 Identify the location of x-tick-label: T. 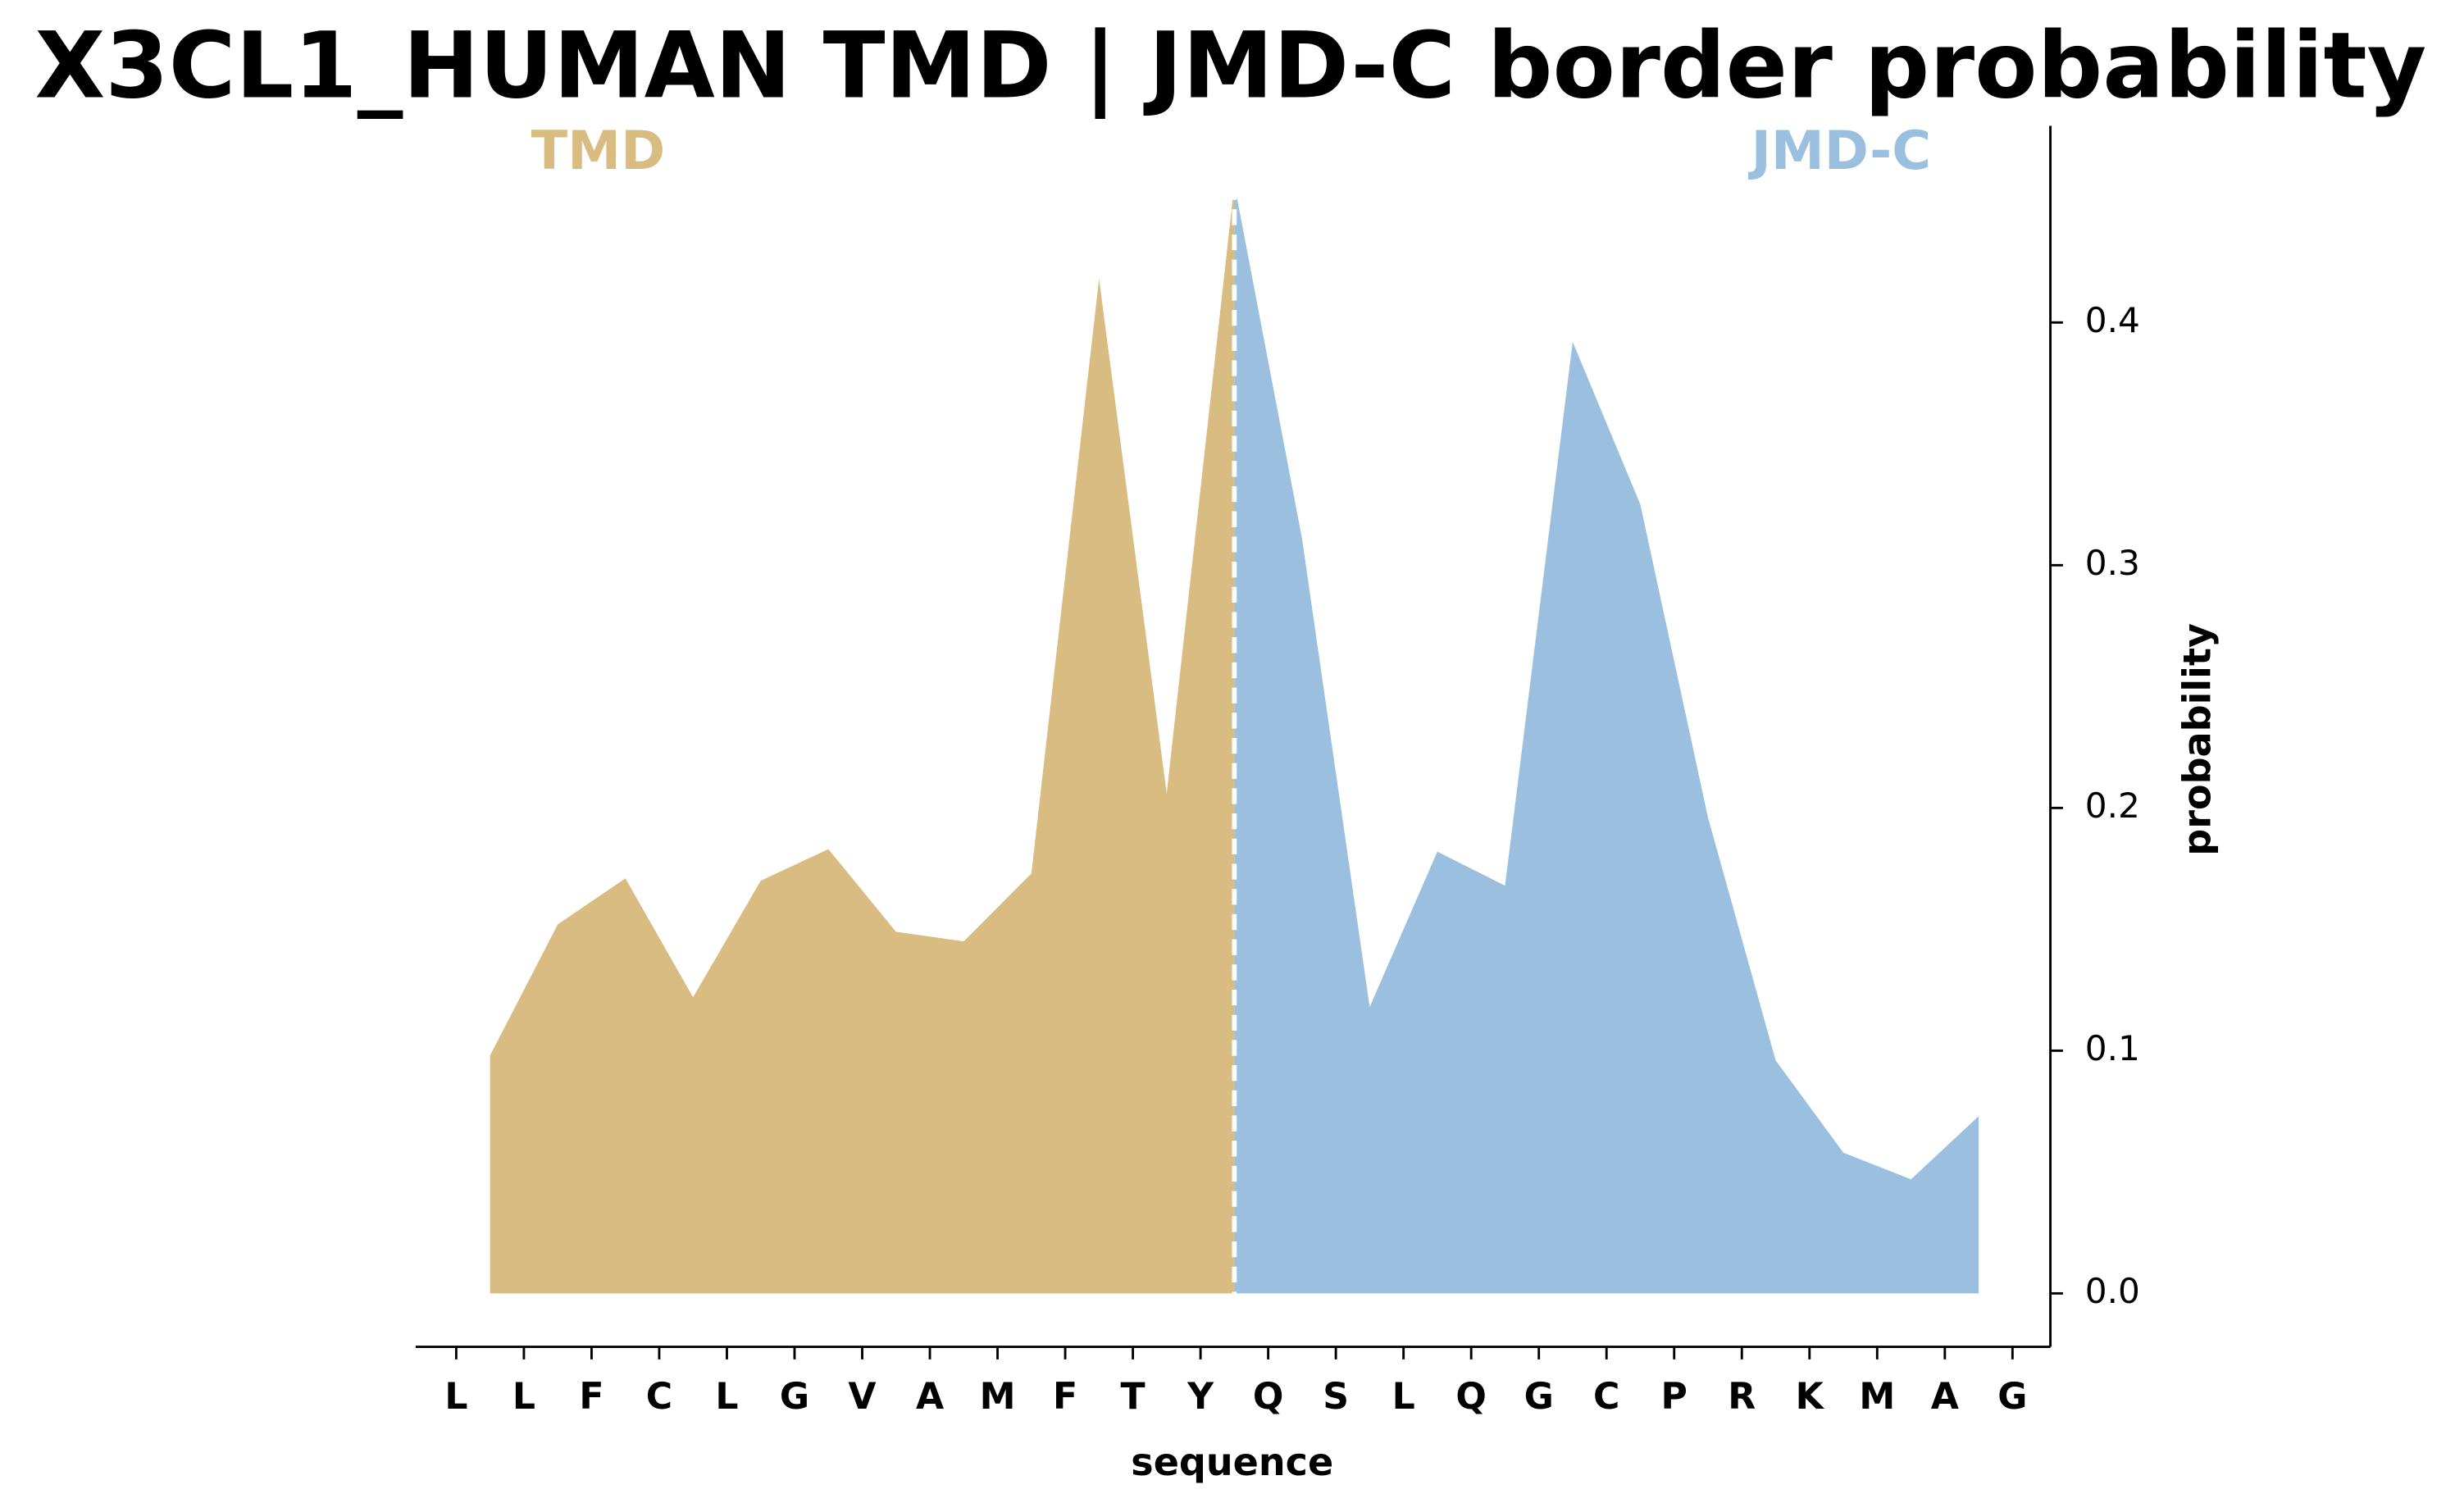
(1133, 1397).